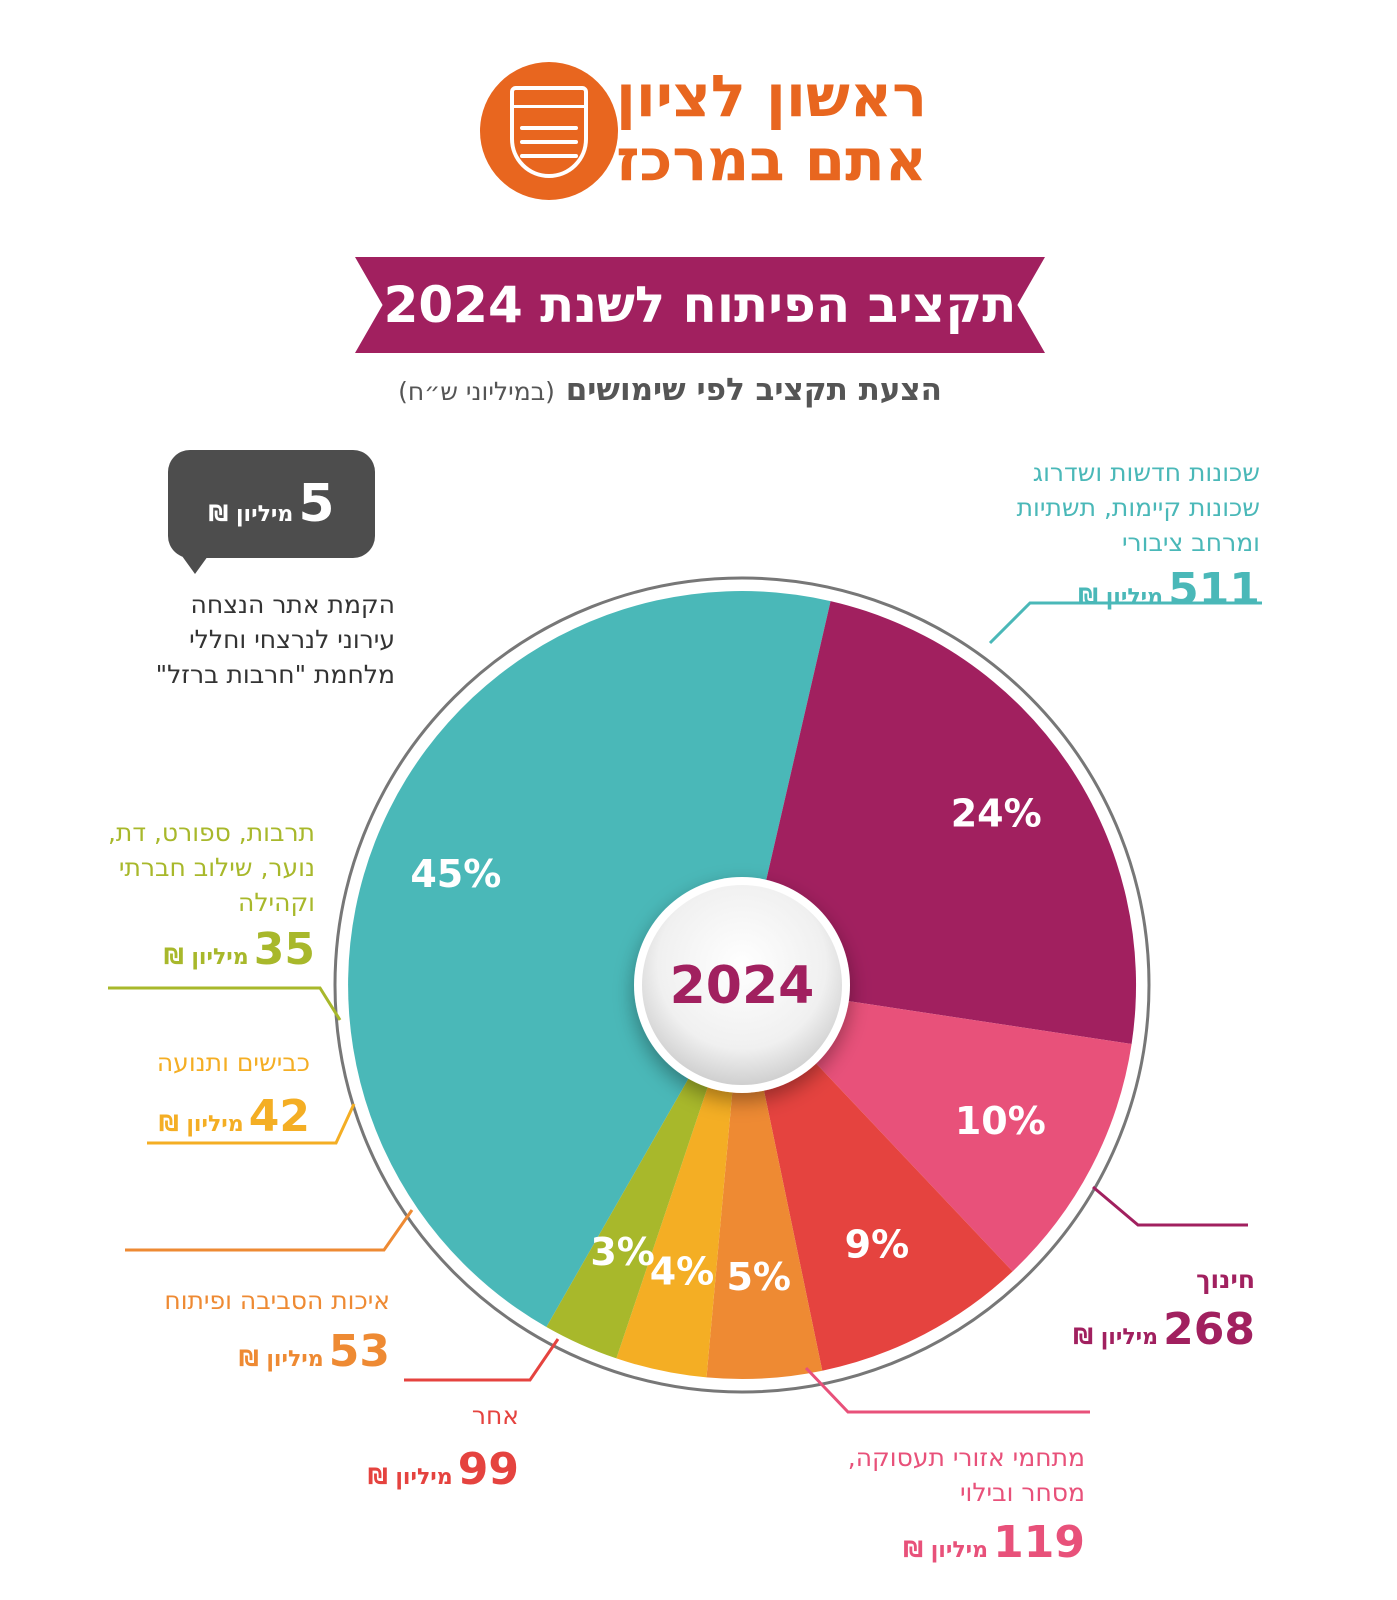  What do you see at coordinates (1209, 1329) in the screenshot?
I see `value-number: 268` at bounding box center [1209, 1329].